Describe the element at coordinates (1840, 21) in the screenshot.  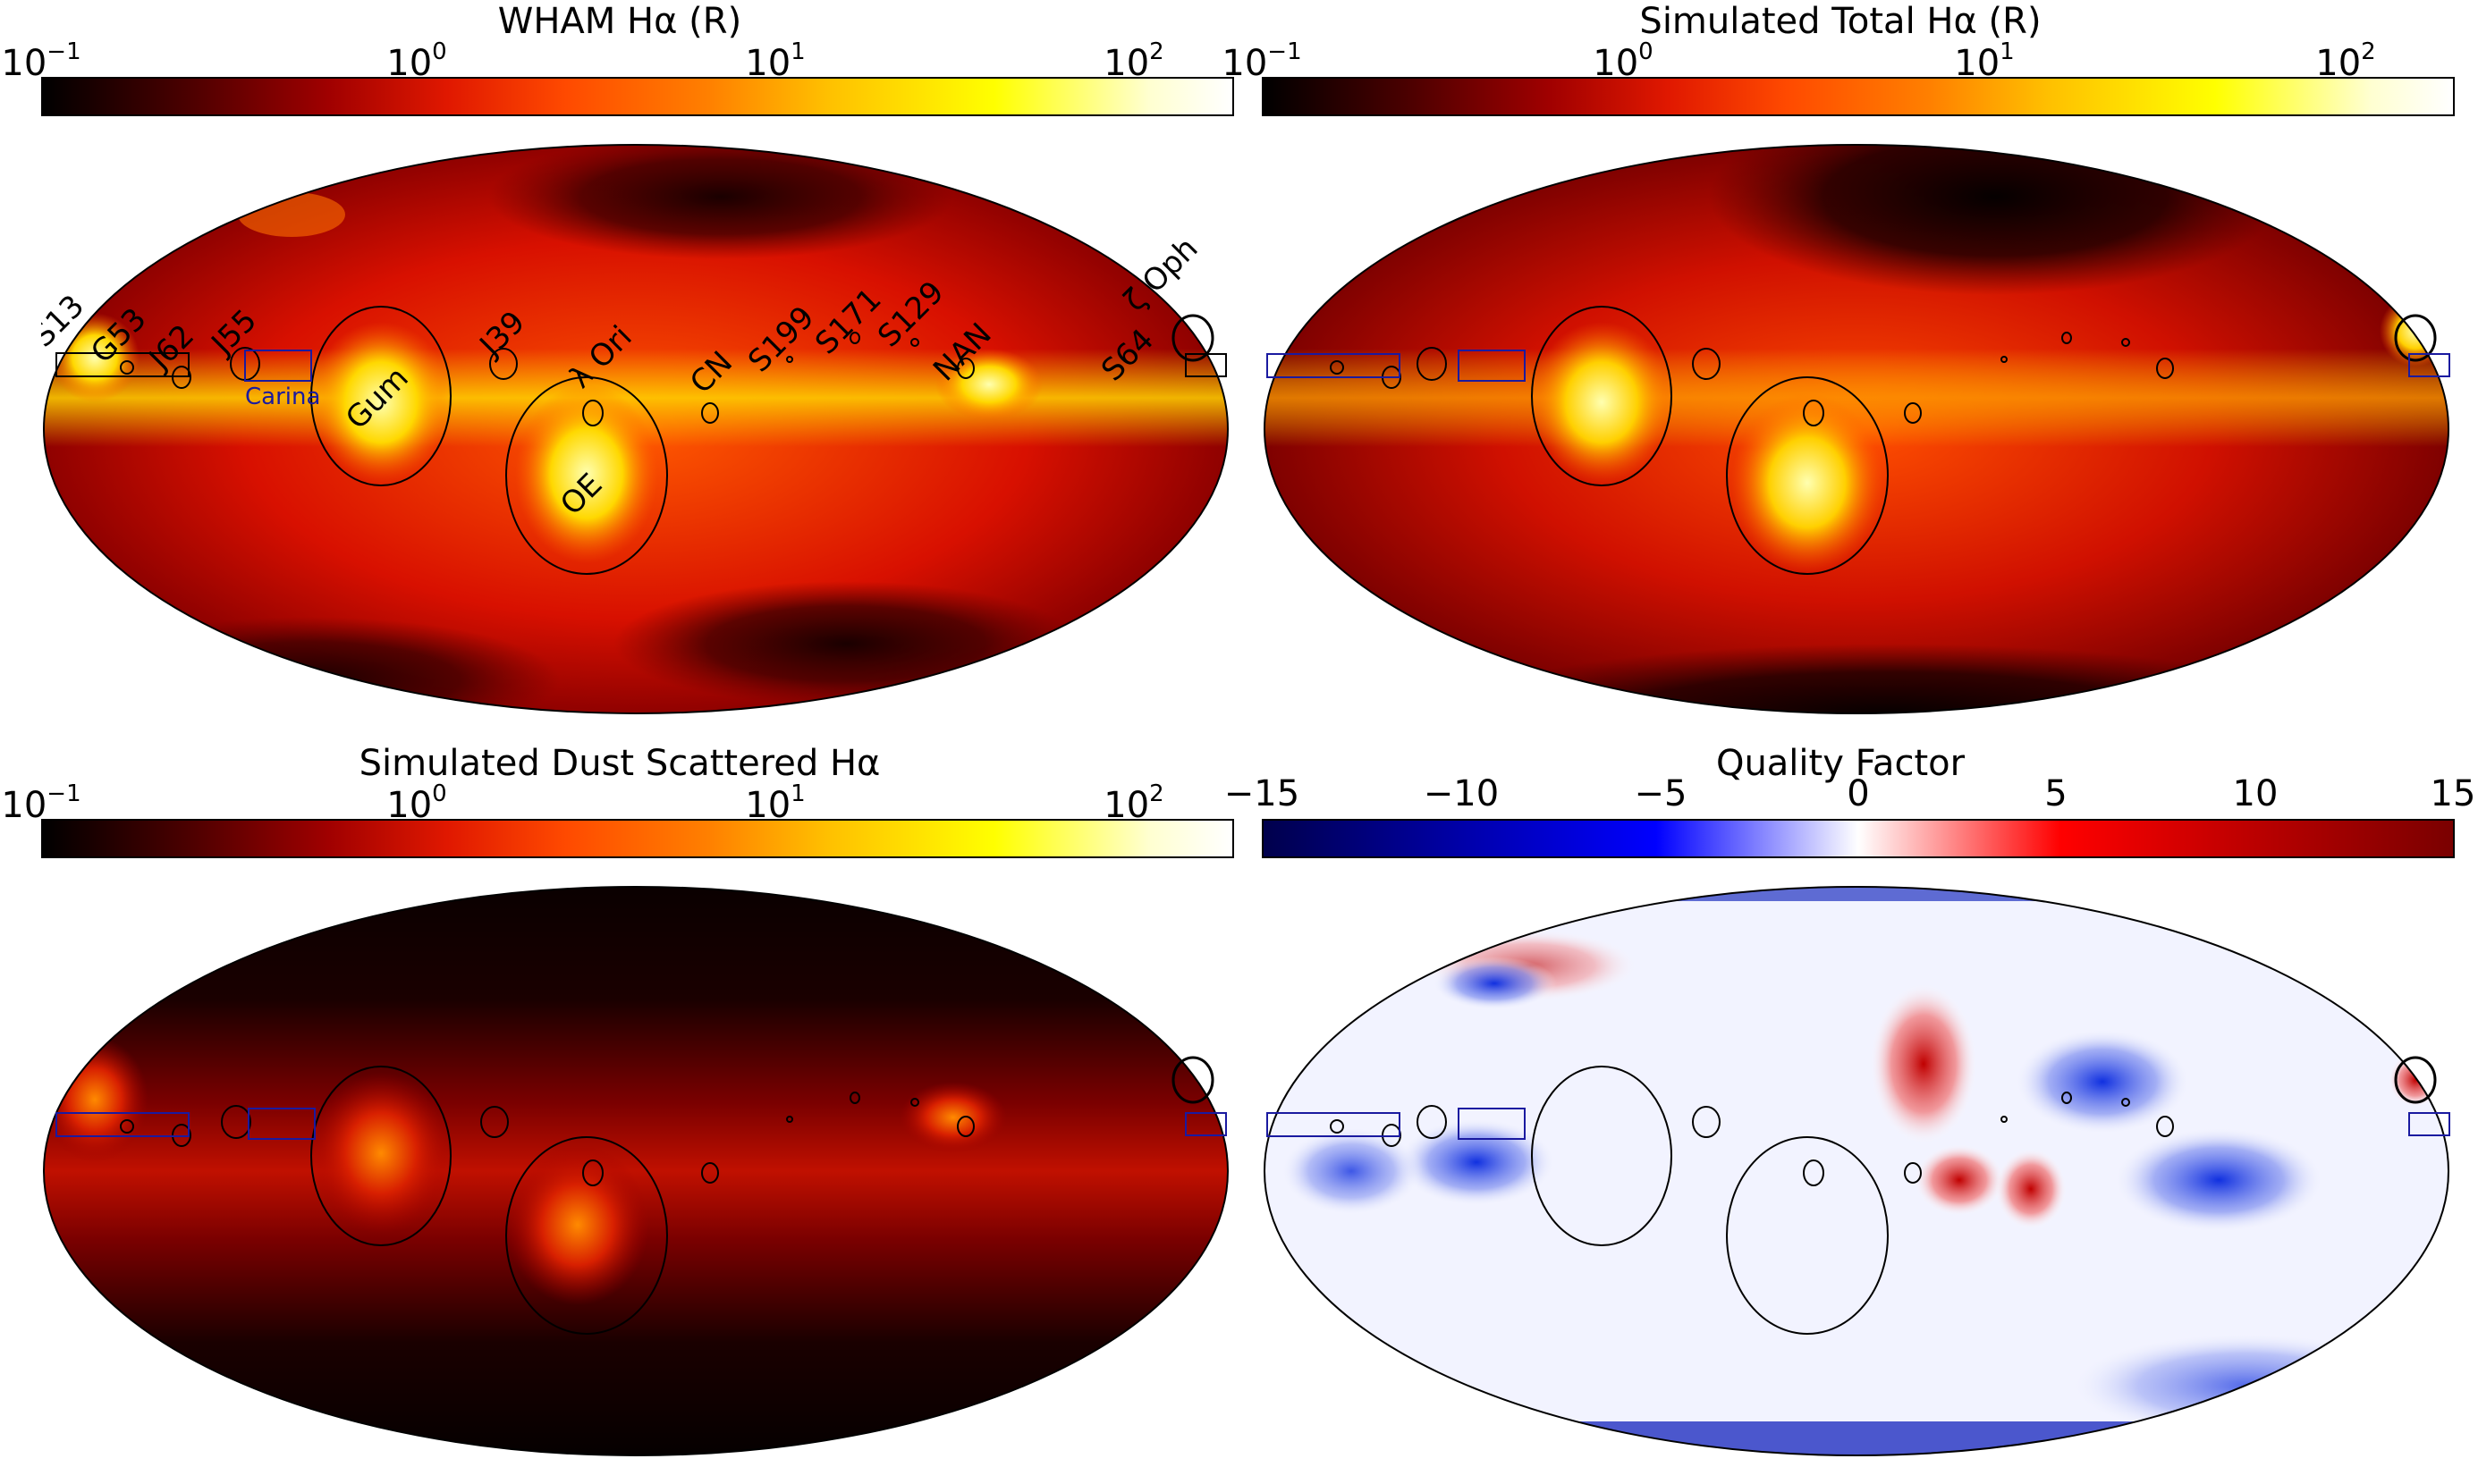
I see `sim-total-colorbar-title: Simulated Total Hα (R)` at that location.